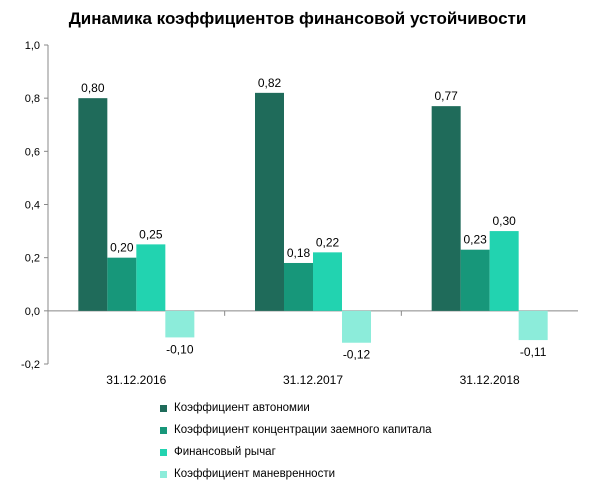 The image size is (595, 485). Describe the element at coordinates (446, 96) in the screenshot. I see `data-label: 0,77` at that location.